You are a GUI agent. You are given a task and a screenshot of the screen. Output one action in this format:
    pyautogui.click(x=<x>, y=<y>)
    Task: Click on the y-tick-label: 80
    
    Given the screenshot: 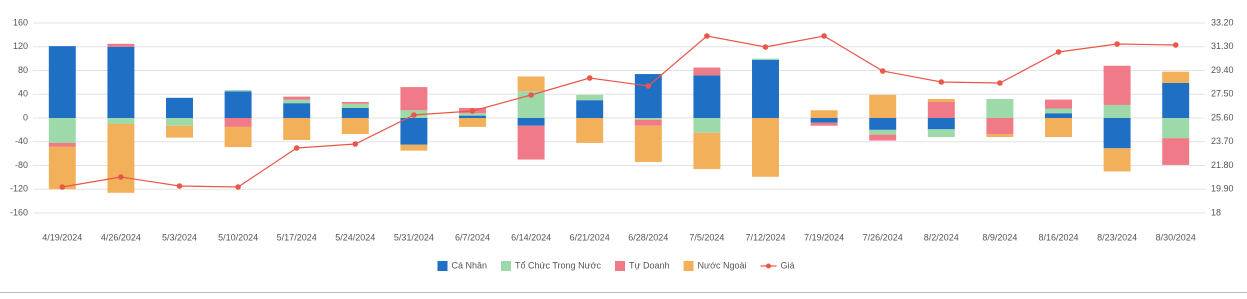 What is the action you would take?
    pyautogui.click(x=23, y=70)
    